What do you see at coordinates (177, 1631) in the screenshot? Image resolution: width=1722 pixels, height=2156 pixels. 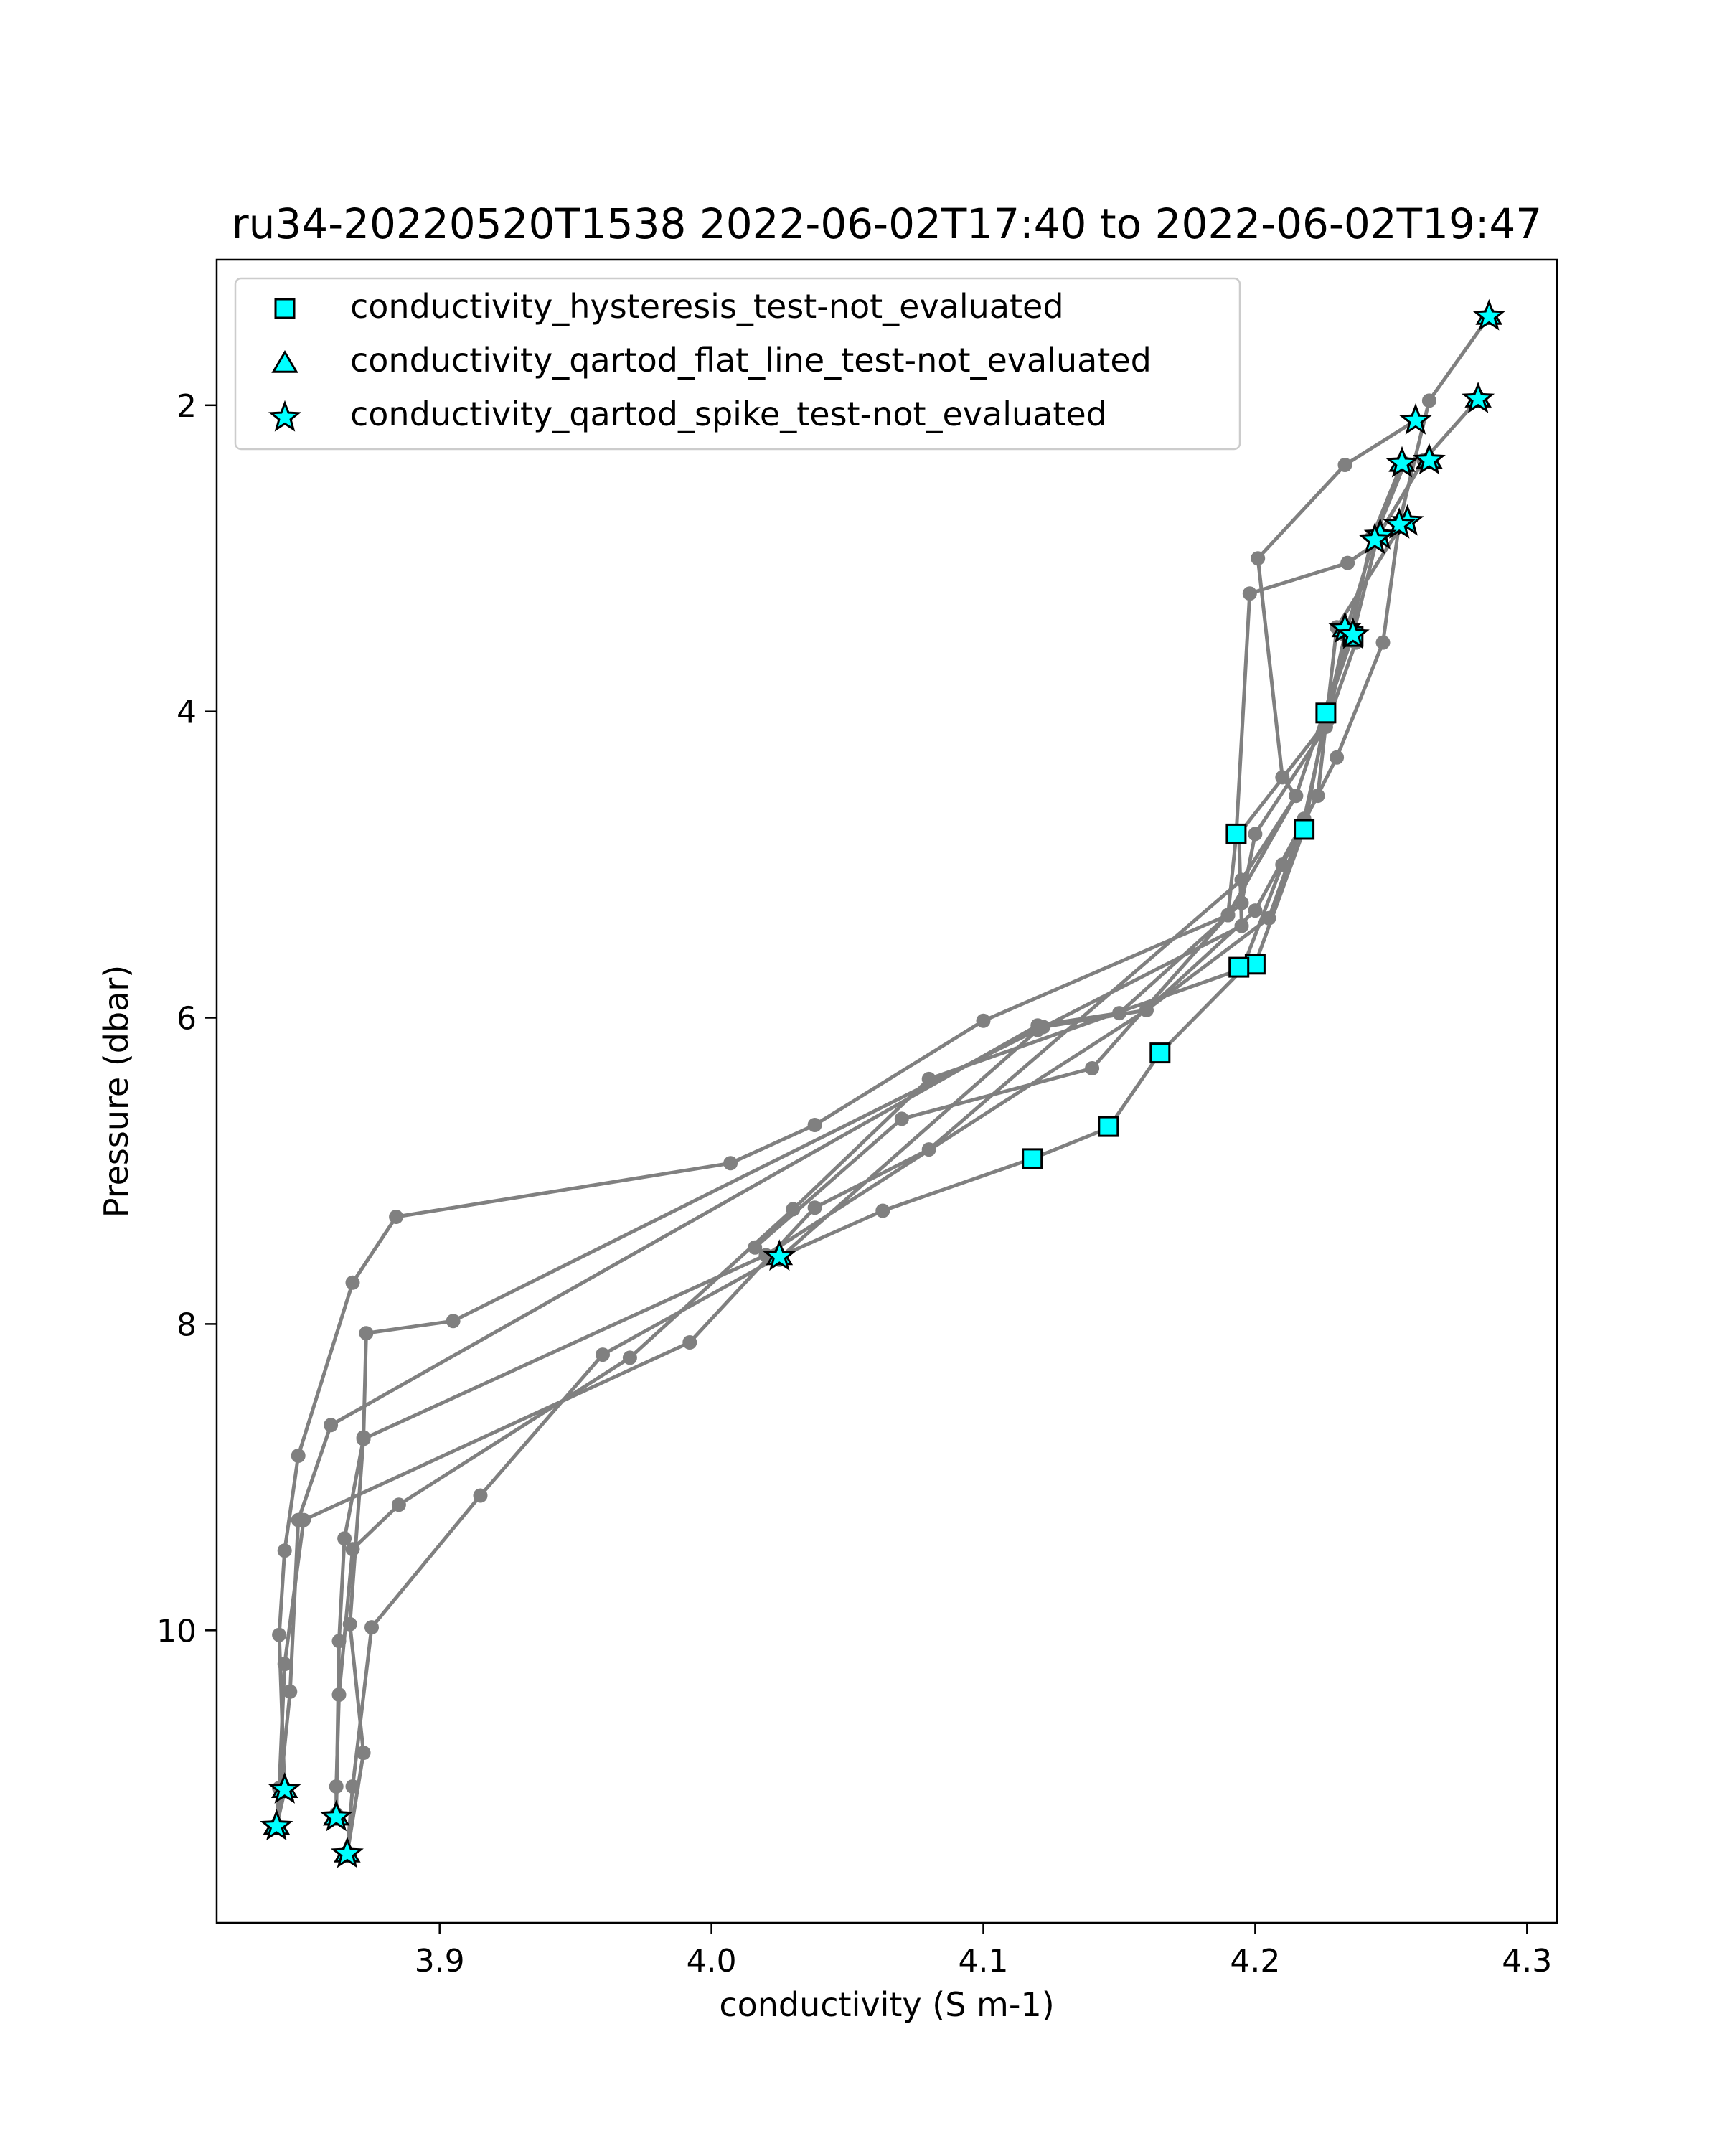 I see `y-tick-label: 10` at bounding box center [177, 1631].